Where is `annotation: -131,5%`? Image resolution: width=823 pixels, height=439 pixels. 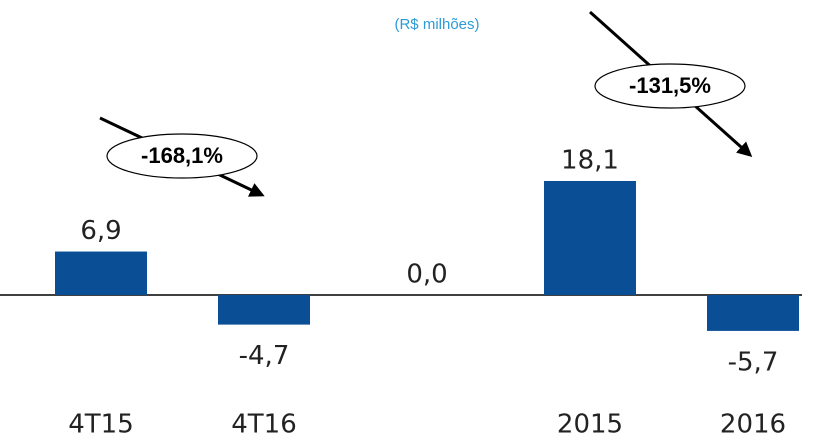
annotation: -131,5% is located at coordinates (670, 85).